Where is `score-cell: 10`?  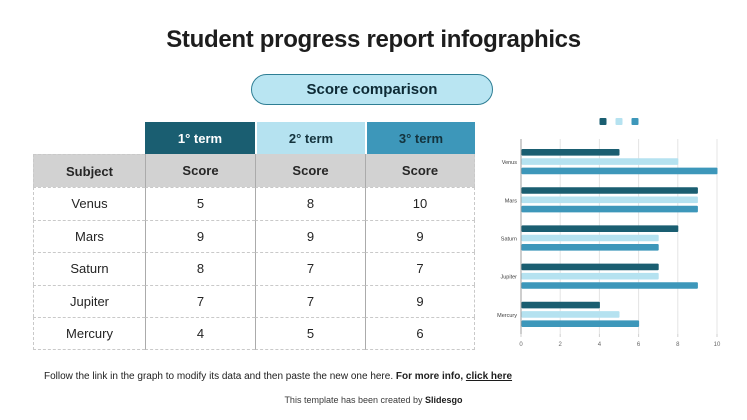
score-cell: 10 is located at coordinates (420, 203).